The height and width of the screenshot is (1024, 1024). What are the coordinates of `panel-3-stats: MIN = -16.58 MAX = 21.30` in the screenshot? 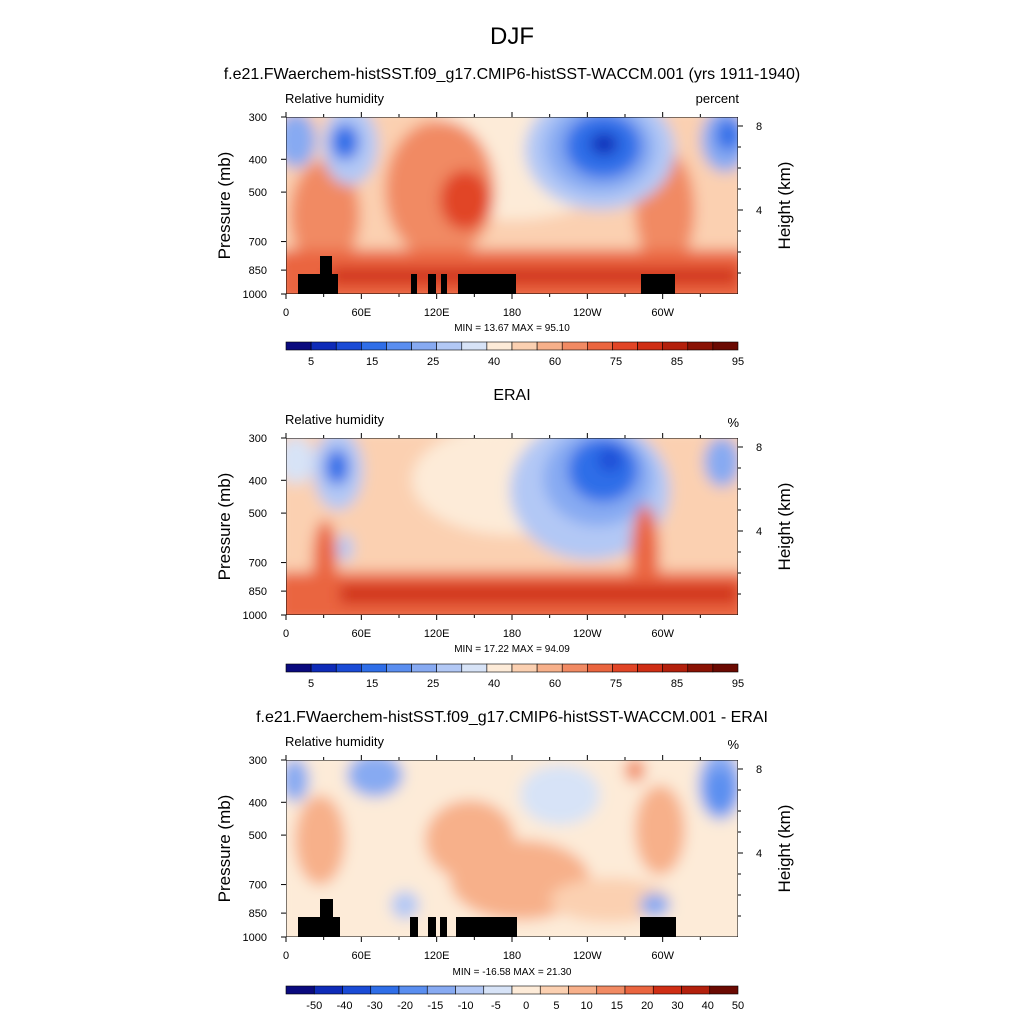 It's located at (512, 972).